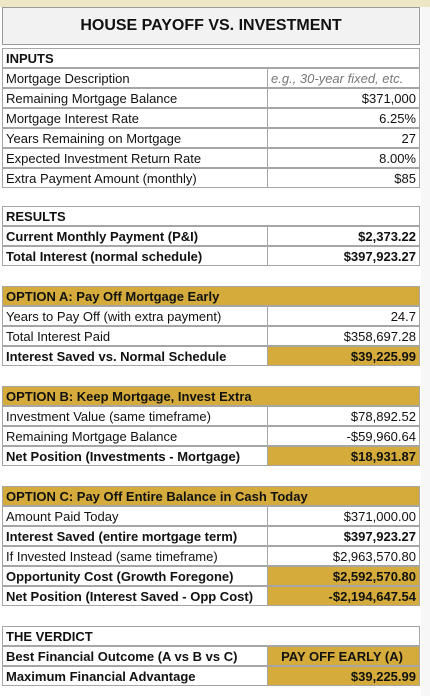 The height and width of the screenshot is (696, 430). Describe the element at coordinates (211, 636) in the screenshot. I see `section-heading: THE VERDICT` at that location.